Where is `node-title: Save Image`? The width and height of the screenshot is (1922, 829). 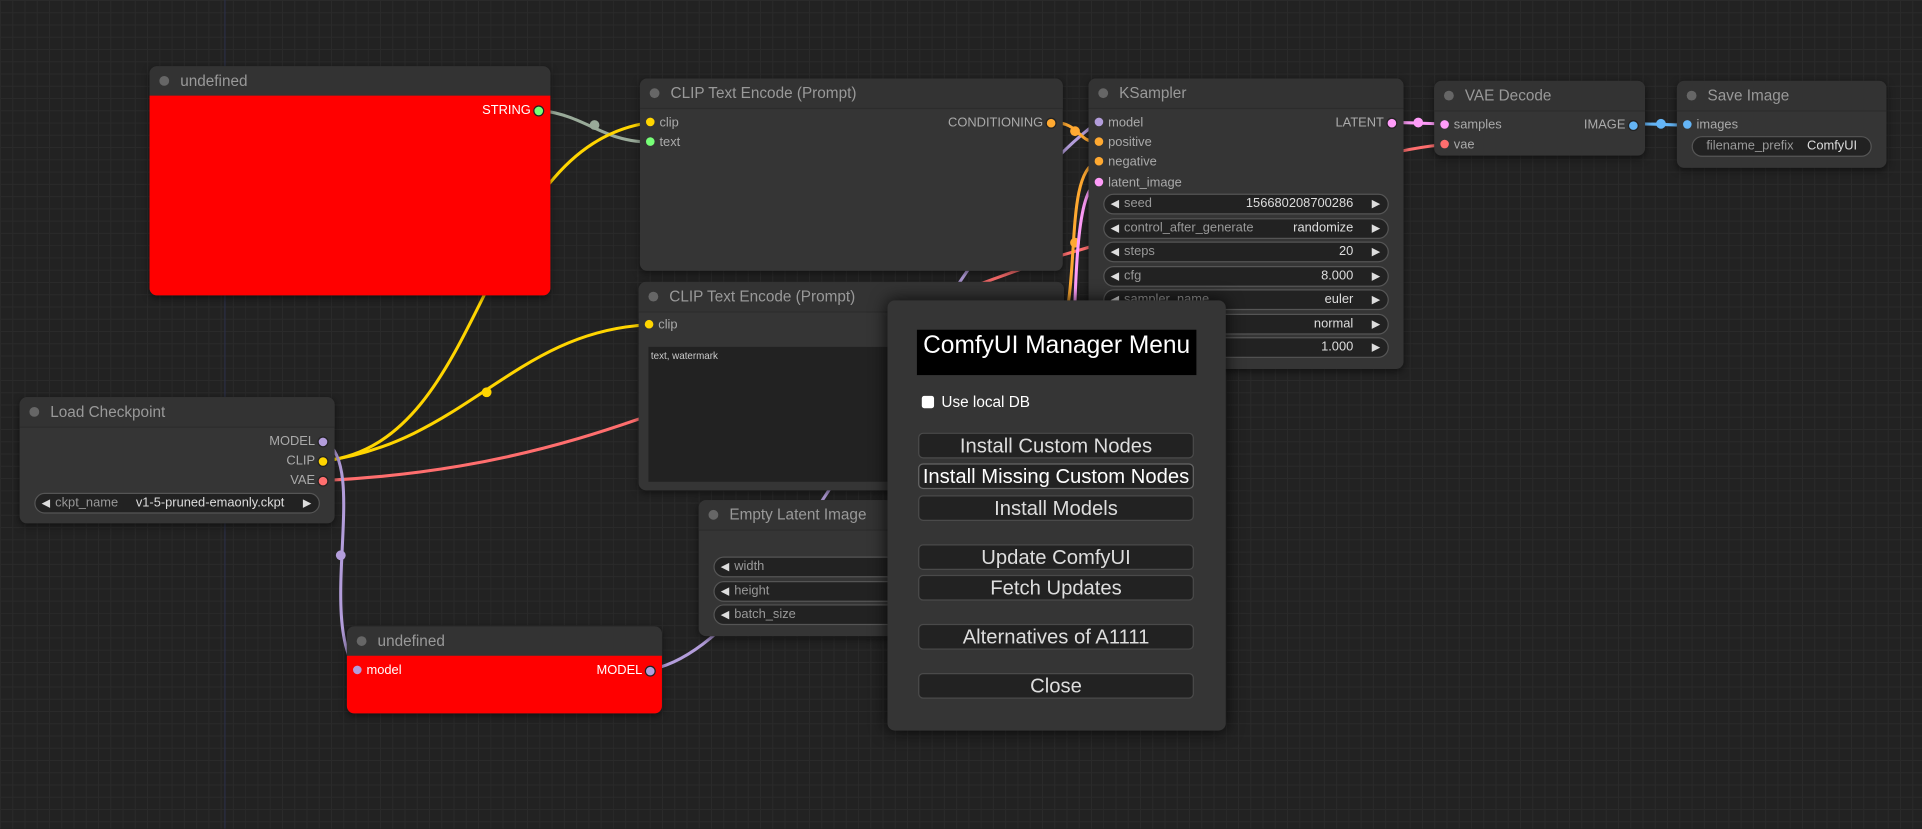
node-title: Save Image is located at coordinates (1781, 96).